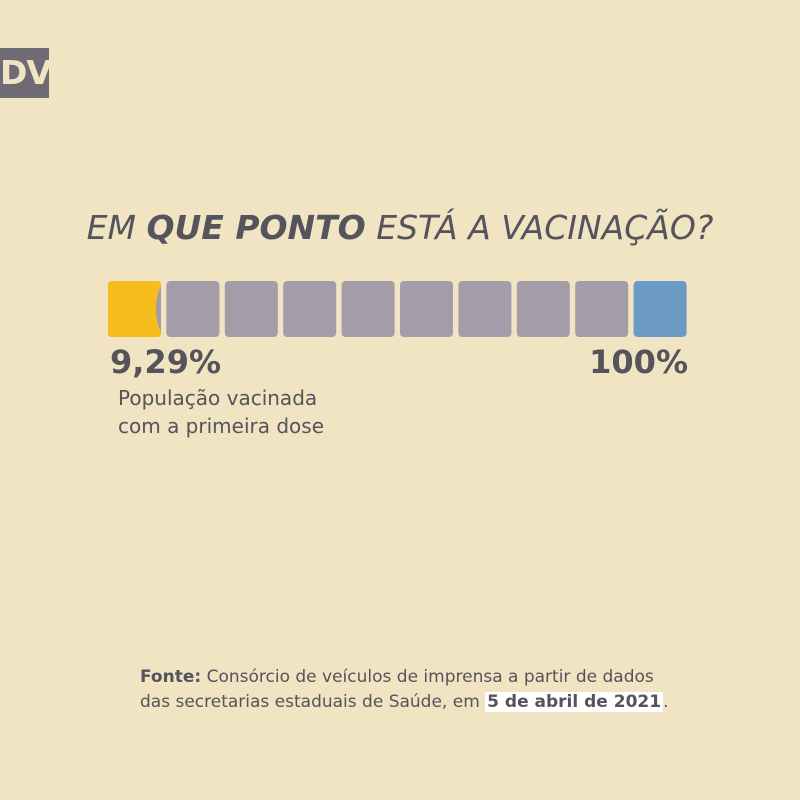  I want to click on page-title: EM QUE PONTO ESTÁ A VACINAÇÃO?, so click(400, 227).